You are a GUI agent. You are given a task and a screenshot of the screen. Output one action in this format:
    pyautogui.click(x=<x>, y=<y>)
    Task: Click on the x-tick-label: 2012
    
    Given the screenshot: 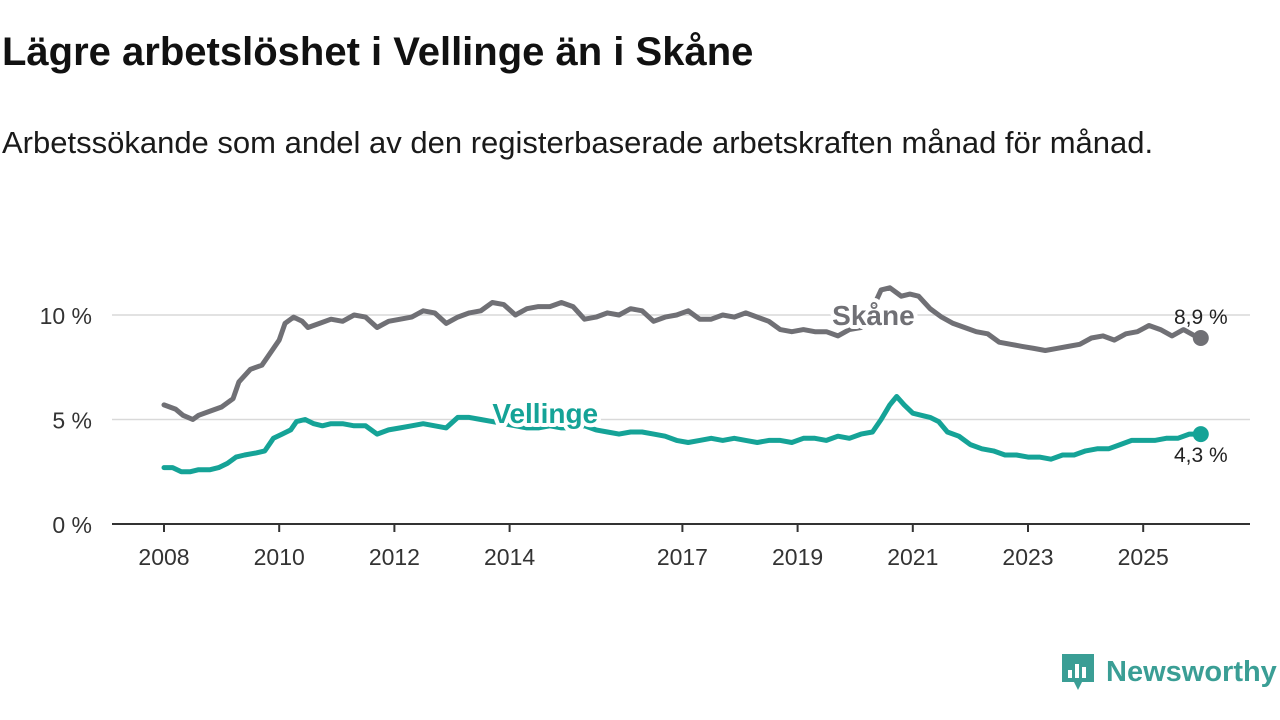 What is the action you would take?
    pyautogui.click(x=394, y=557)
    